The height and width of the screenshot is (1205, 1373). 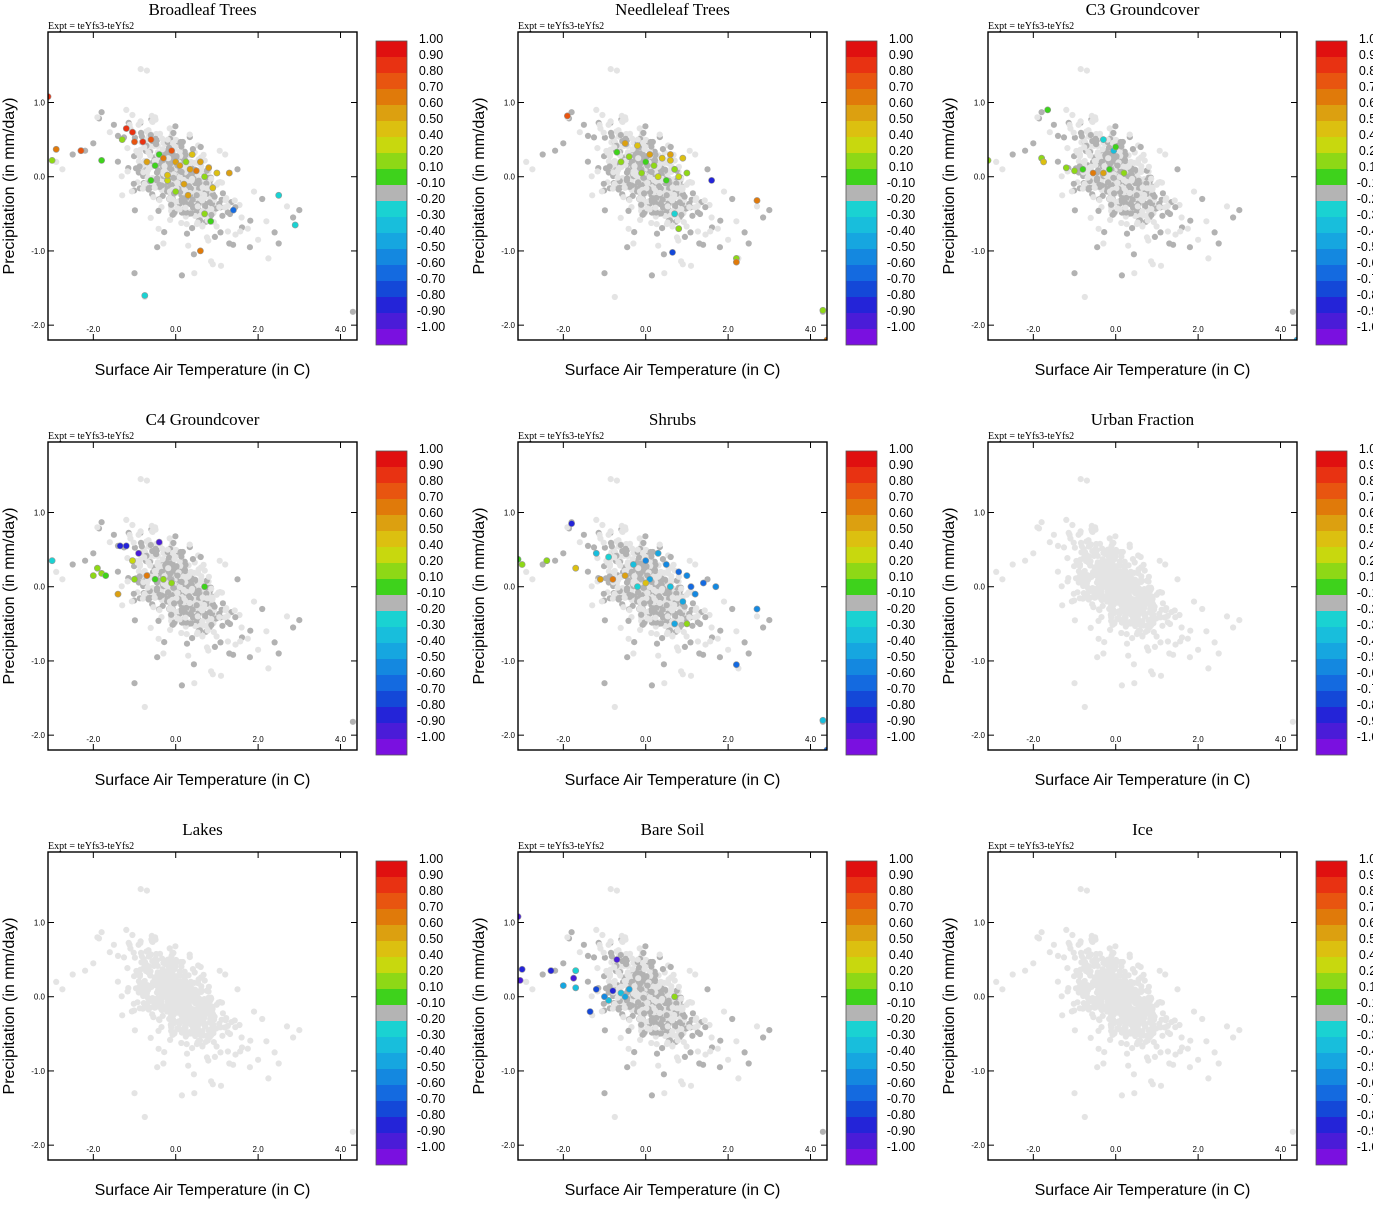 I want to click on colorbar-label: -0.90, so click(x=431, y=311).